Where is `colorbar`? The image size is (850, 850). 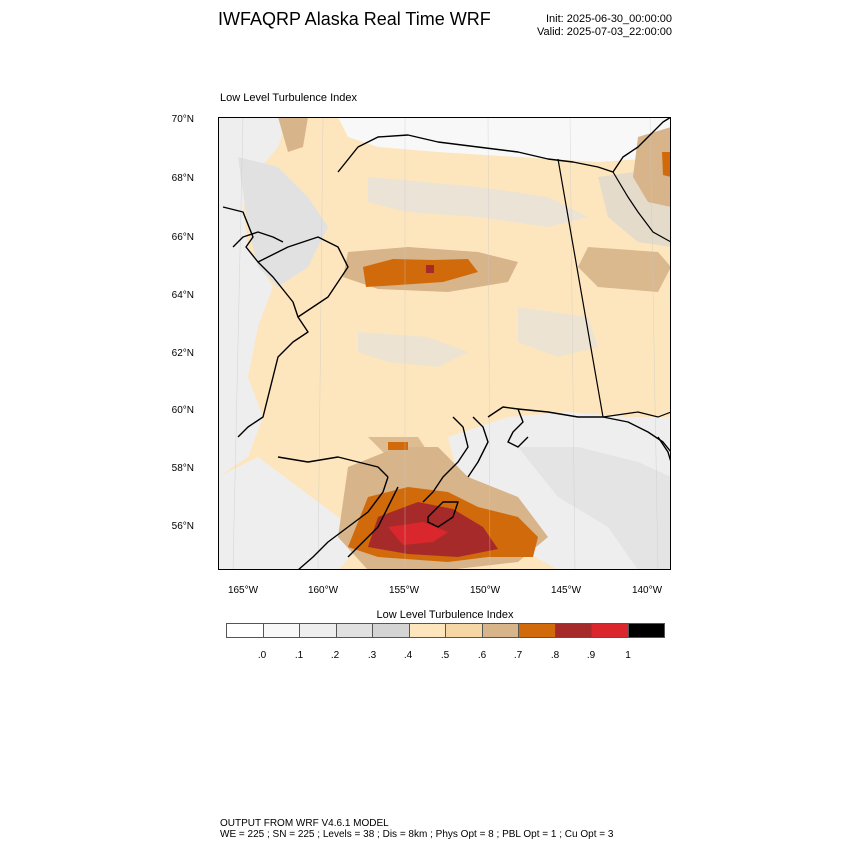 colorbar is located at coordinates (445, 630).